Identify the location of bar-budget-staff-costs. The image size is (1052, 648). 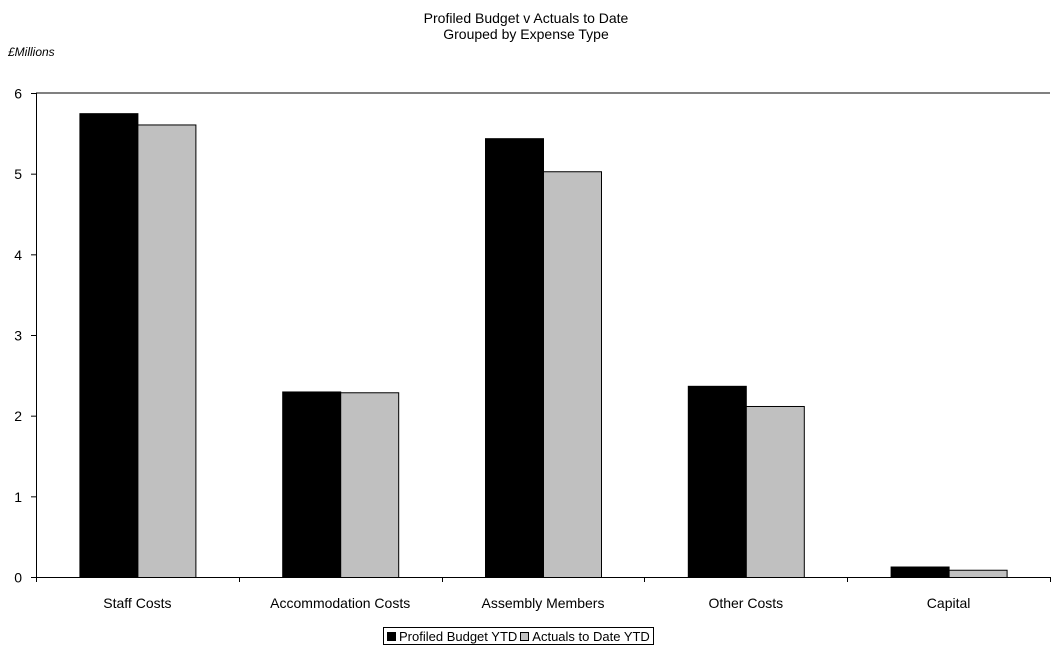
(109, 346).